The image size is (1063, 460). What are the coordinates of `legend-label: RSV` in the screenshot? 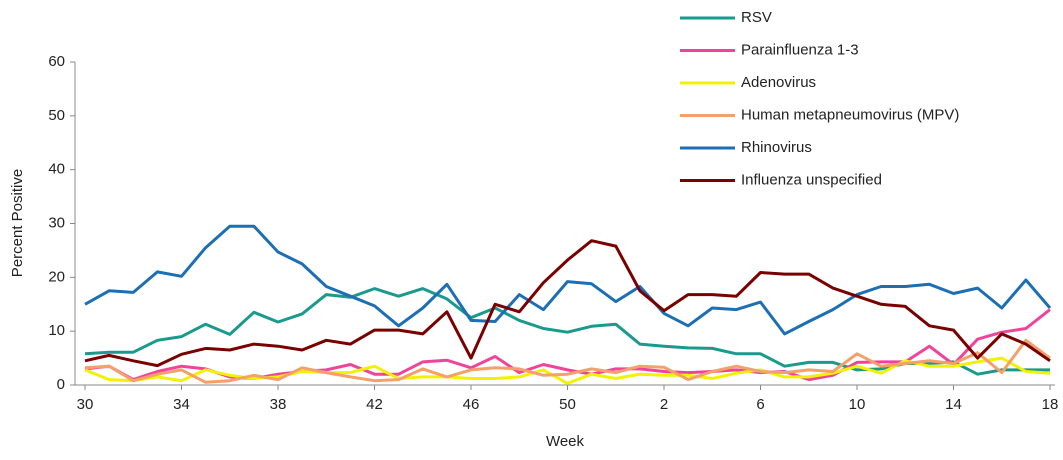 It's located at (756, 17).